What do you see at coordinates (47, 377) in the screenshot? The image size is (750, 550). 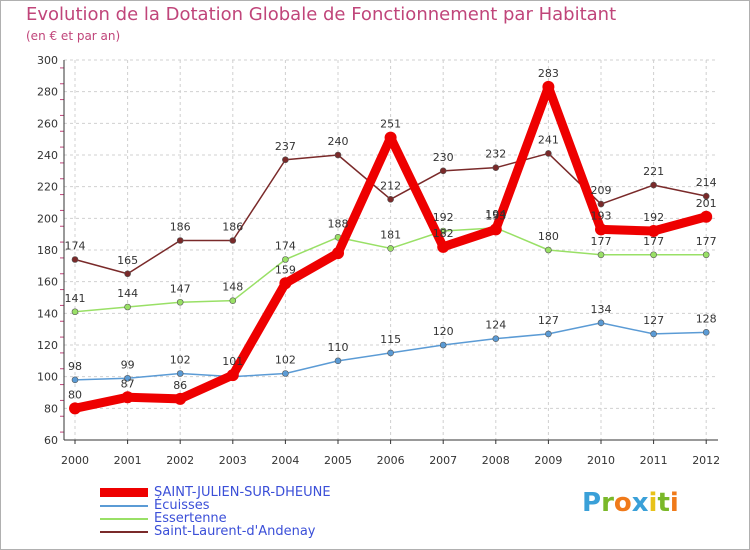 I see `y-tick-label: 100` at bounding box center [47, 377].